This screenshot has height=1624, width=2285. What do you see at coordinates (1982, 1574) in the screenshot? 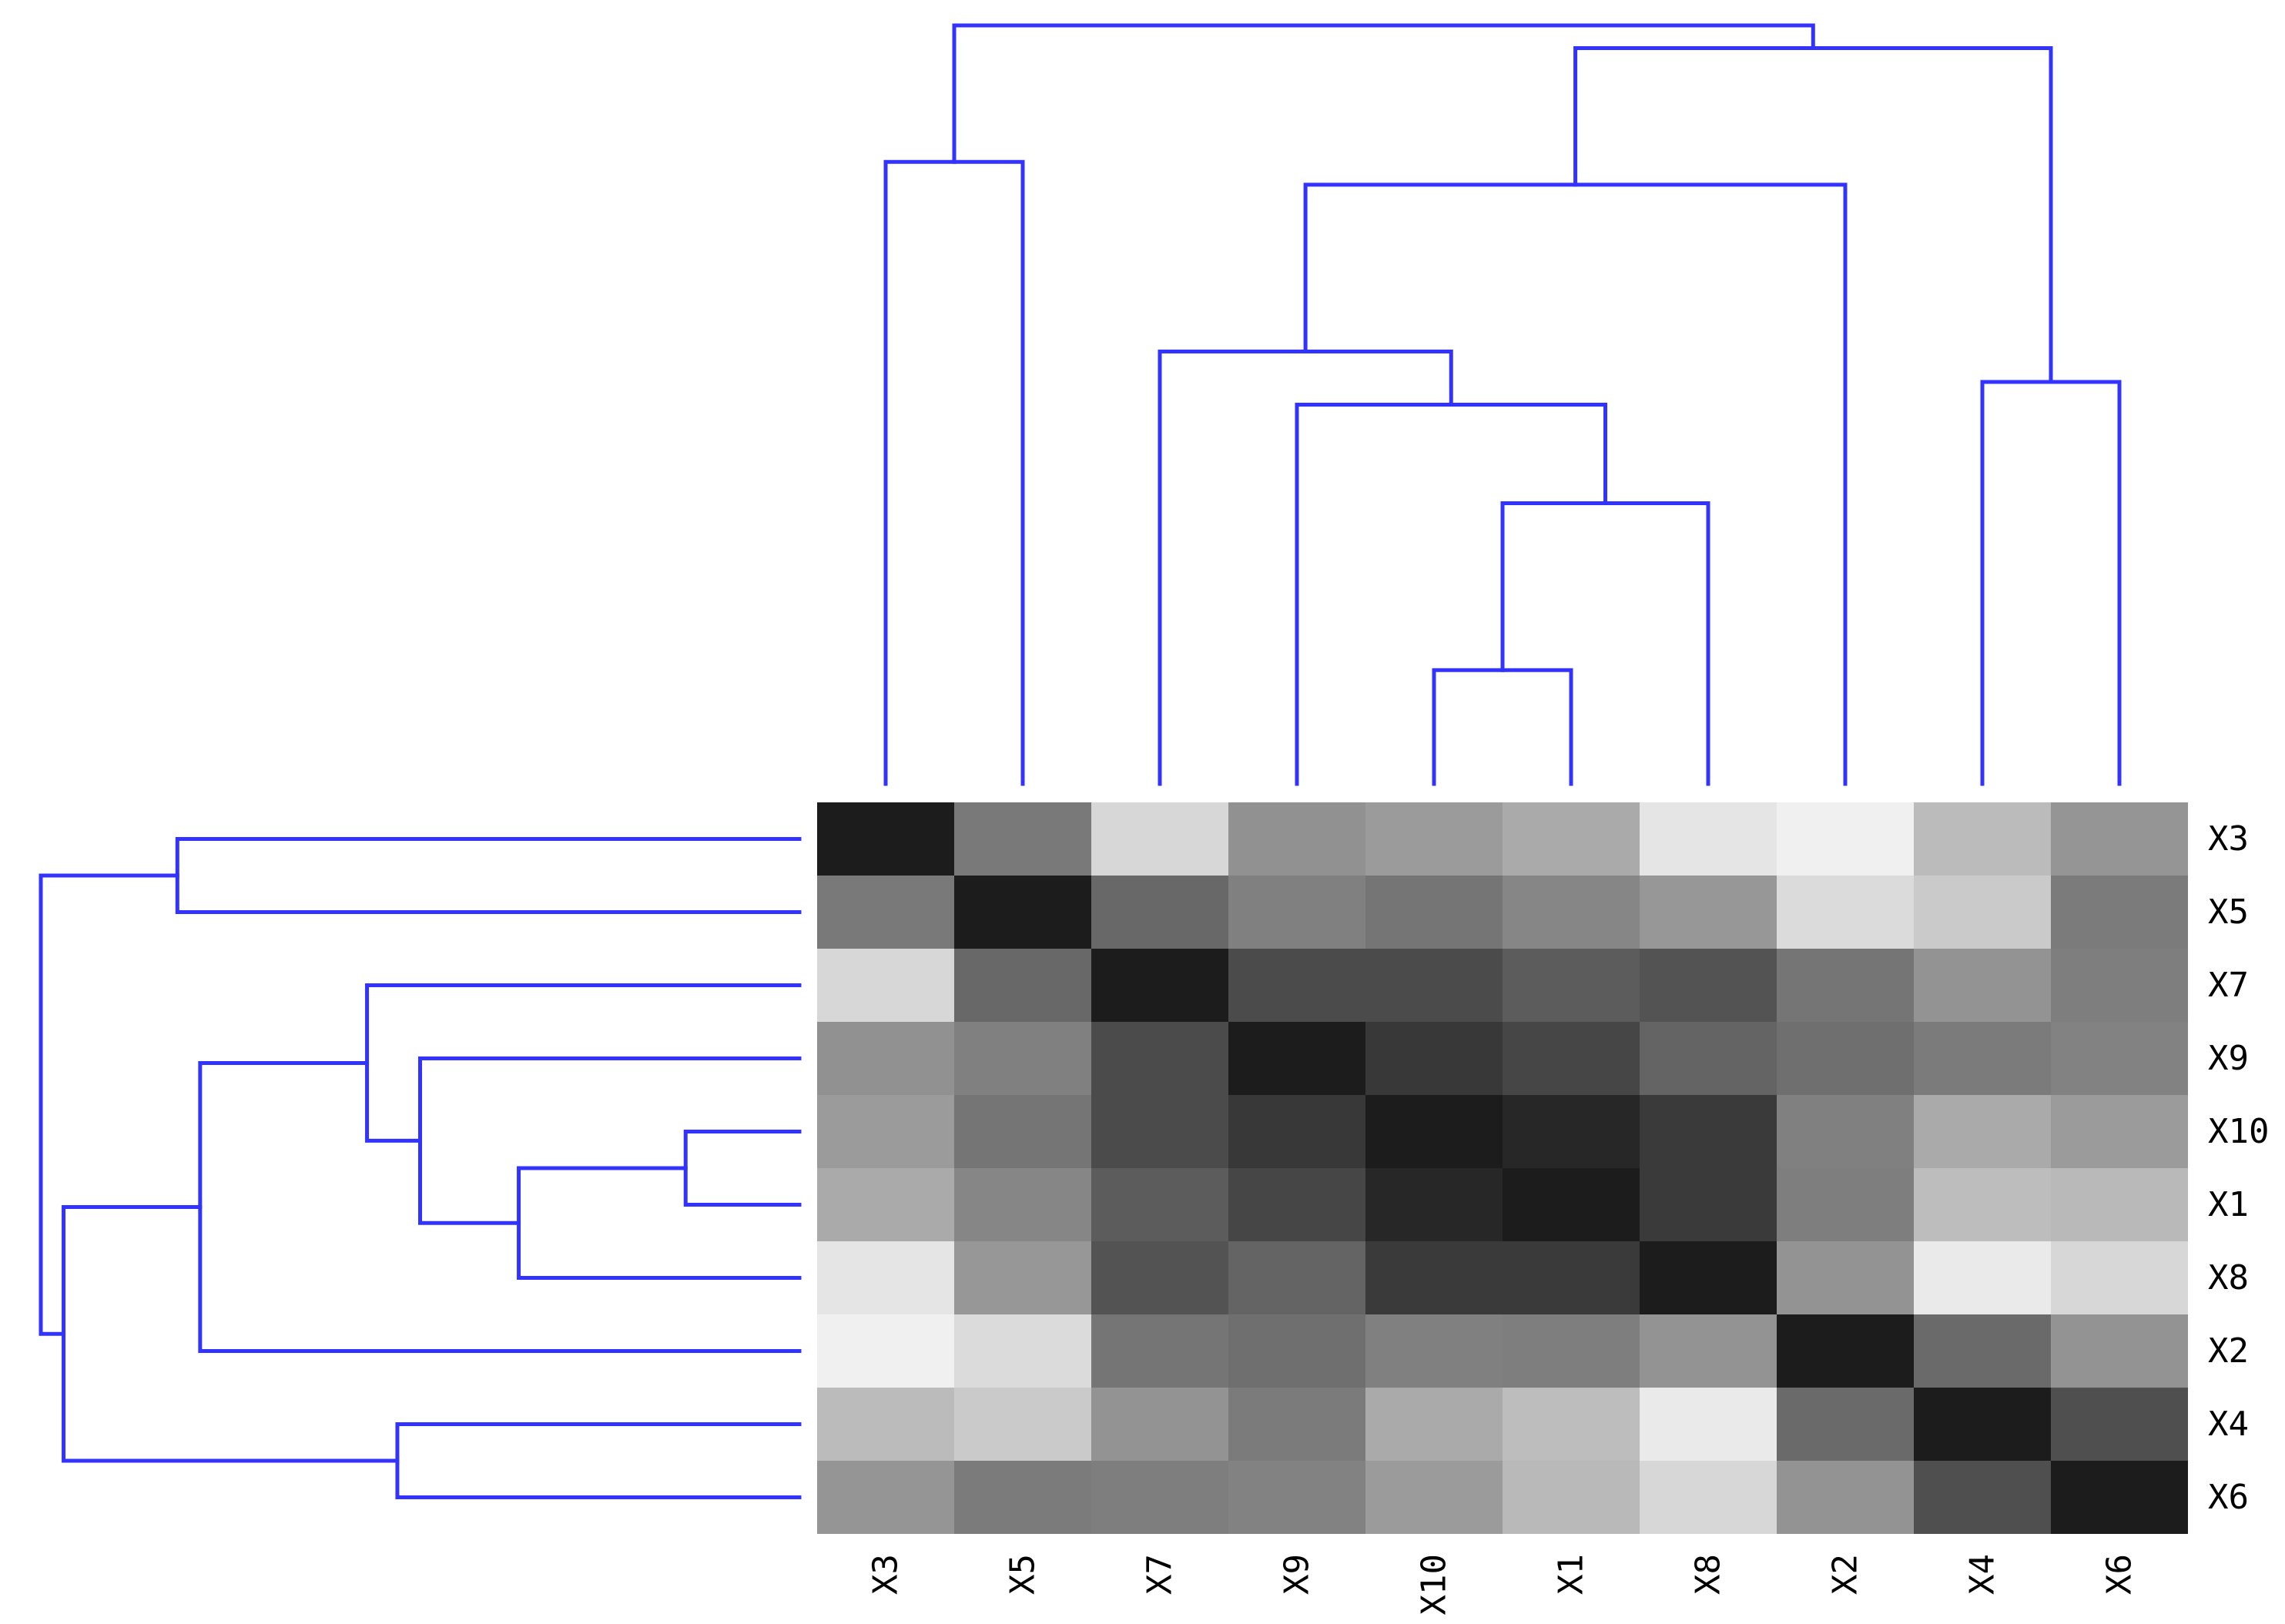
I see `column-label-X4: X4` at bounding box center [1982, 1574].